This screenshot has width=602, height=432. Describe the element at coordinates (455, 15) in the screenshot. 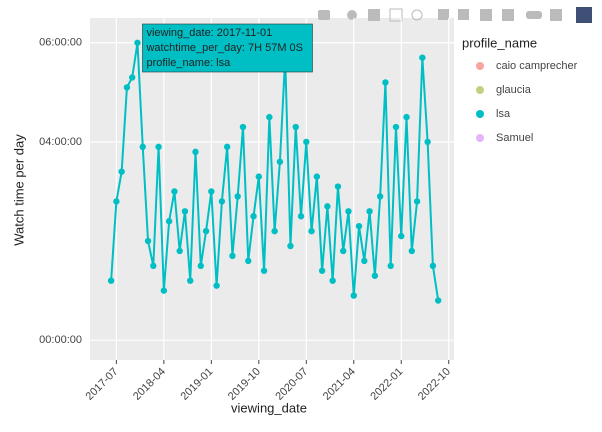

I see `toolbar` at that location.